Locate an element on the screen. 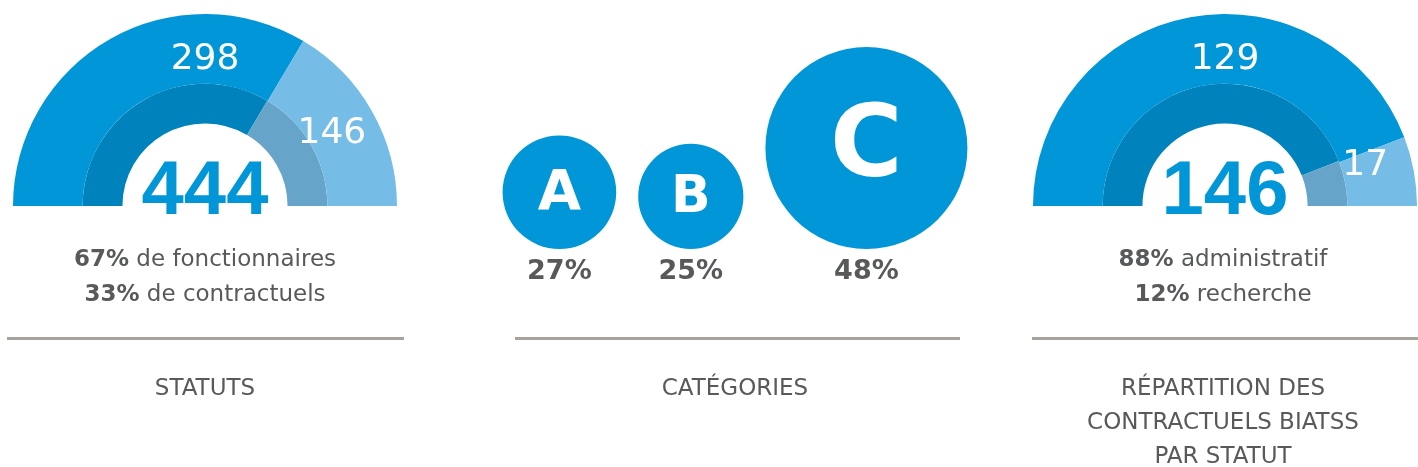 The image size is (1418, 467). text: 12% recherche is located at coordinates (1223, 293).